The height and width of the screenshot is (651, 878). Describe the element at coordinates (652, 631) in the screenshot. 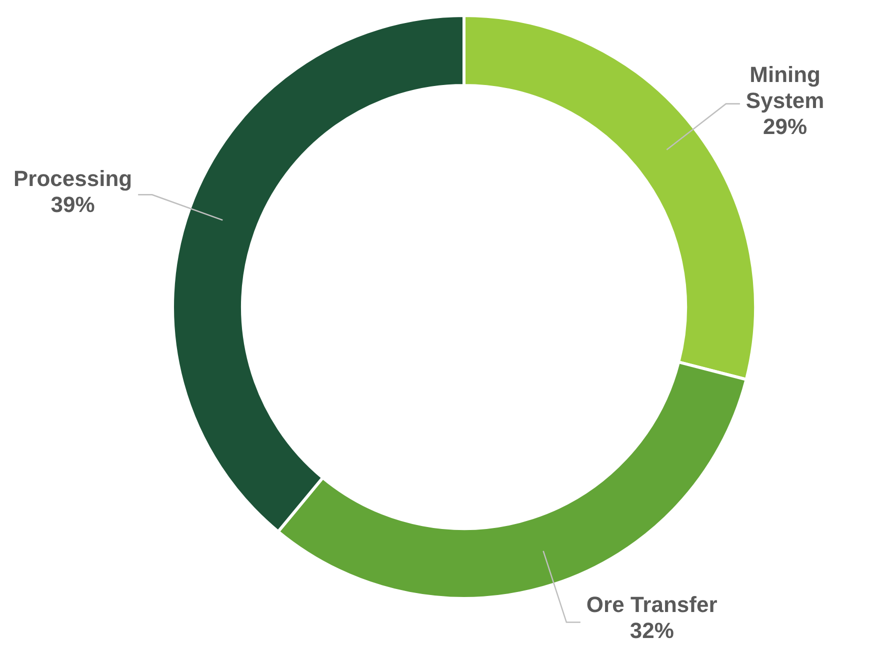

I see `data-label: 32%` at that location.